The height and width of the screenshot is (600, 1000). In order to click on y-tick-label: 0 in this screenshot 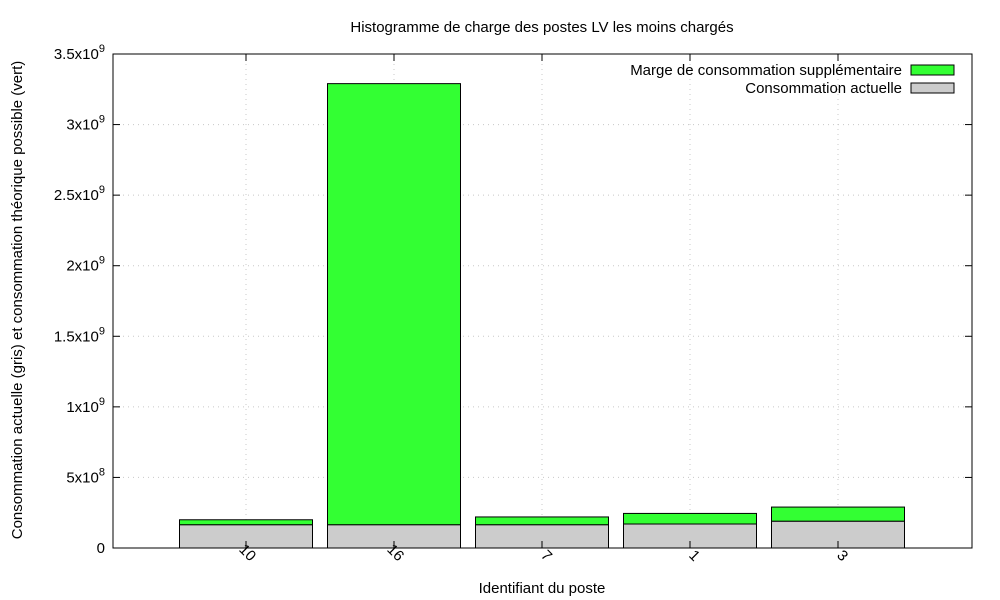, I will do `click(101, 548)`.